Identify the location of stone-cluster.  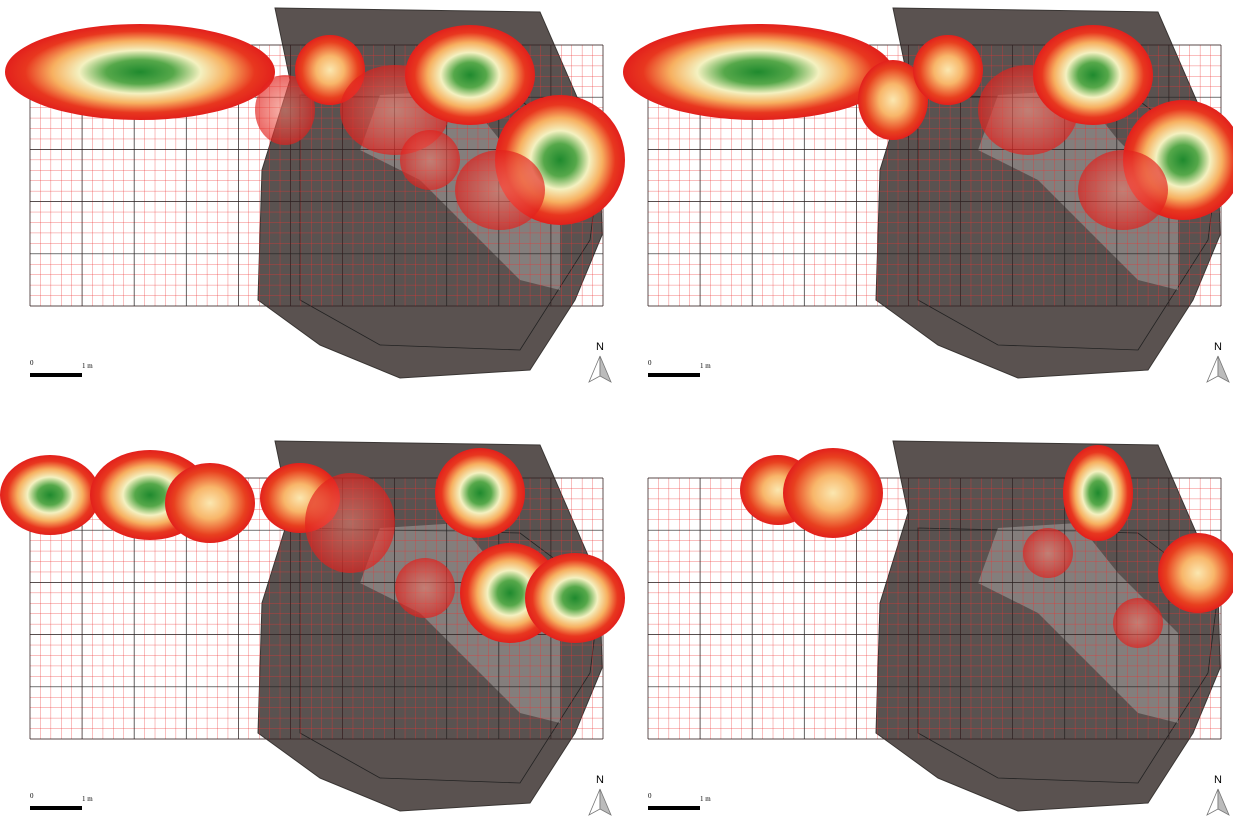
(1078, 623).